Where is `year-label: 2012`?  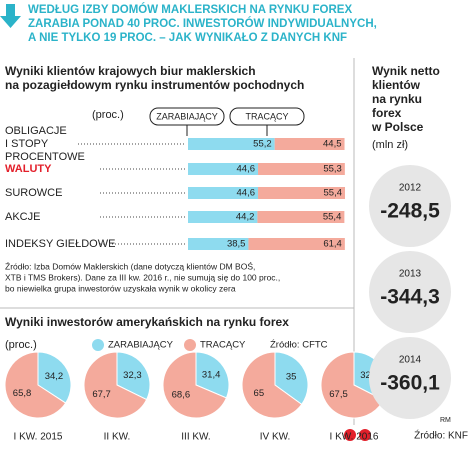
year-label: 2012 is located at coordinates (410, 188).